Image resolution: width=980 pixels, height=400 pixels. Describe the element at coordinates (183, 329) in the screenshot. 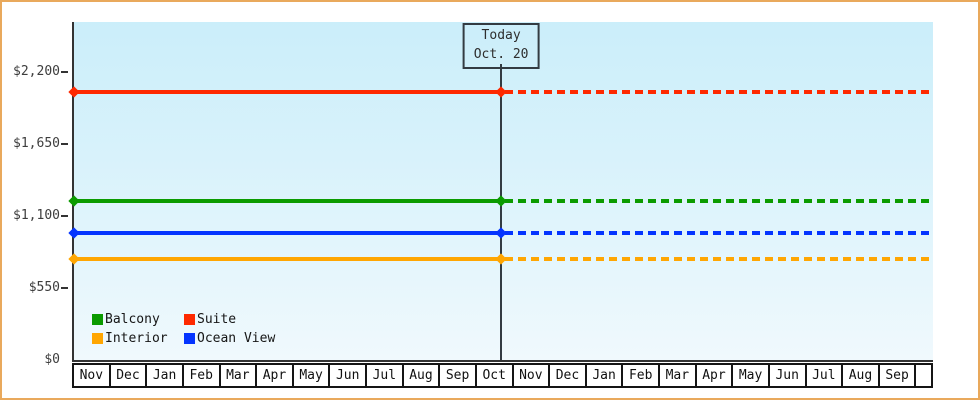

I see `legend: Balcony Suite Interior Ocean View` at that location.